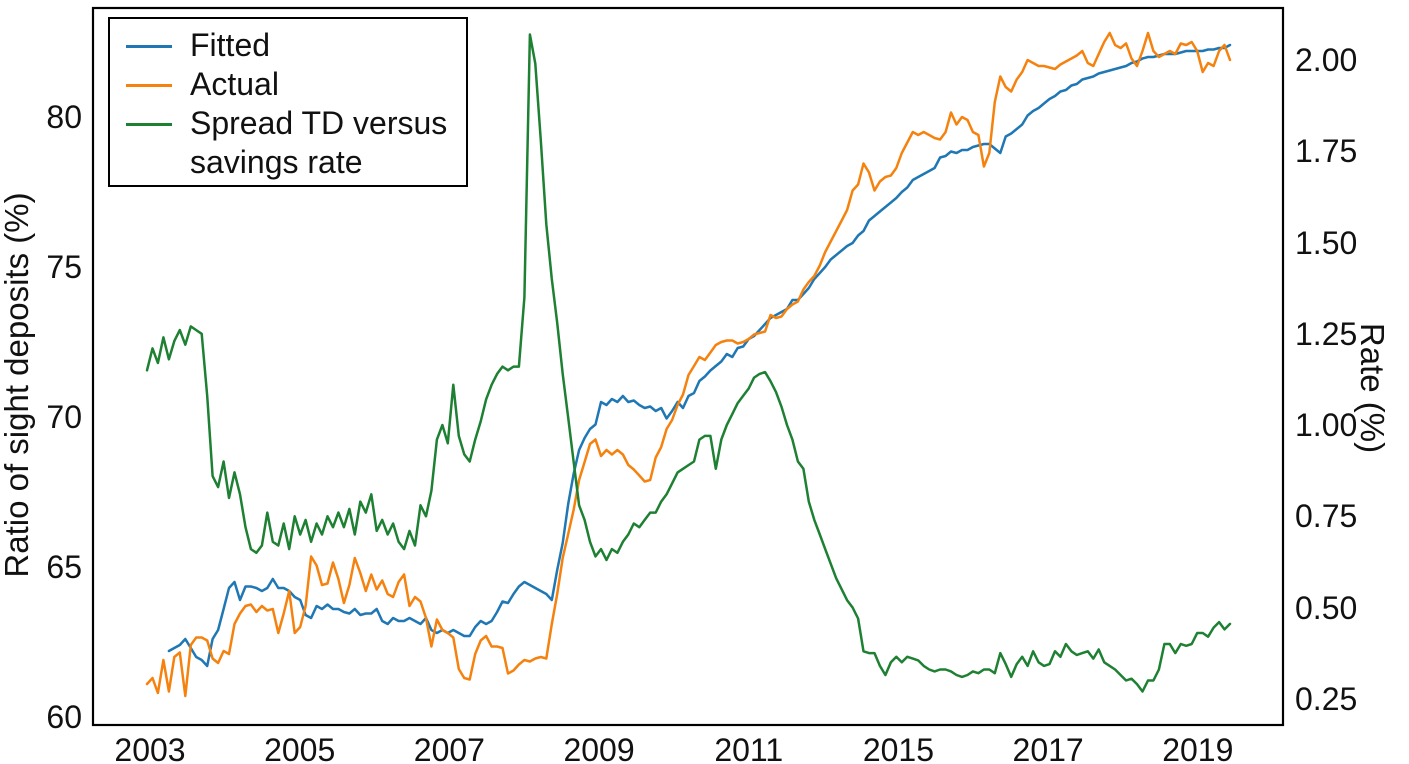 This screenshot has height=764, width=1409. I want to click on x-axis-tick-label: 2009, so click(599, 748).